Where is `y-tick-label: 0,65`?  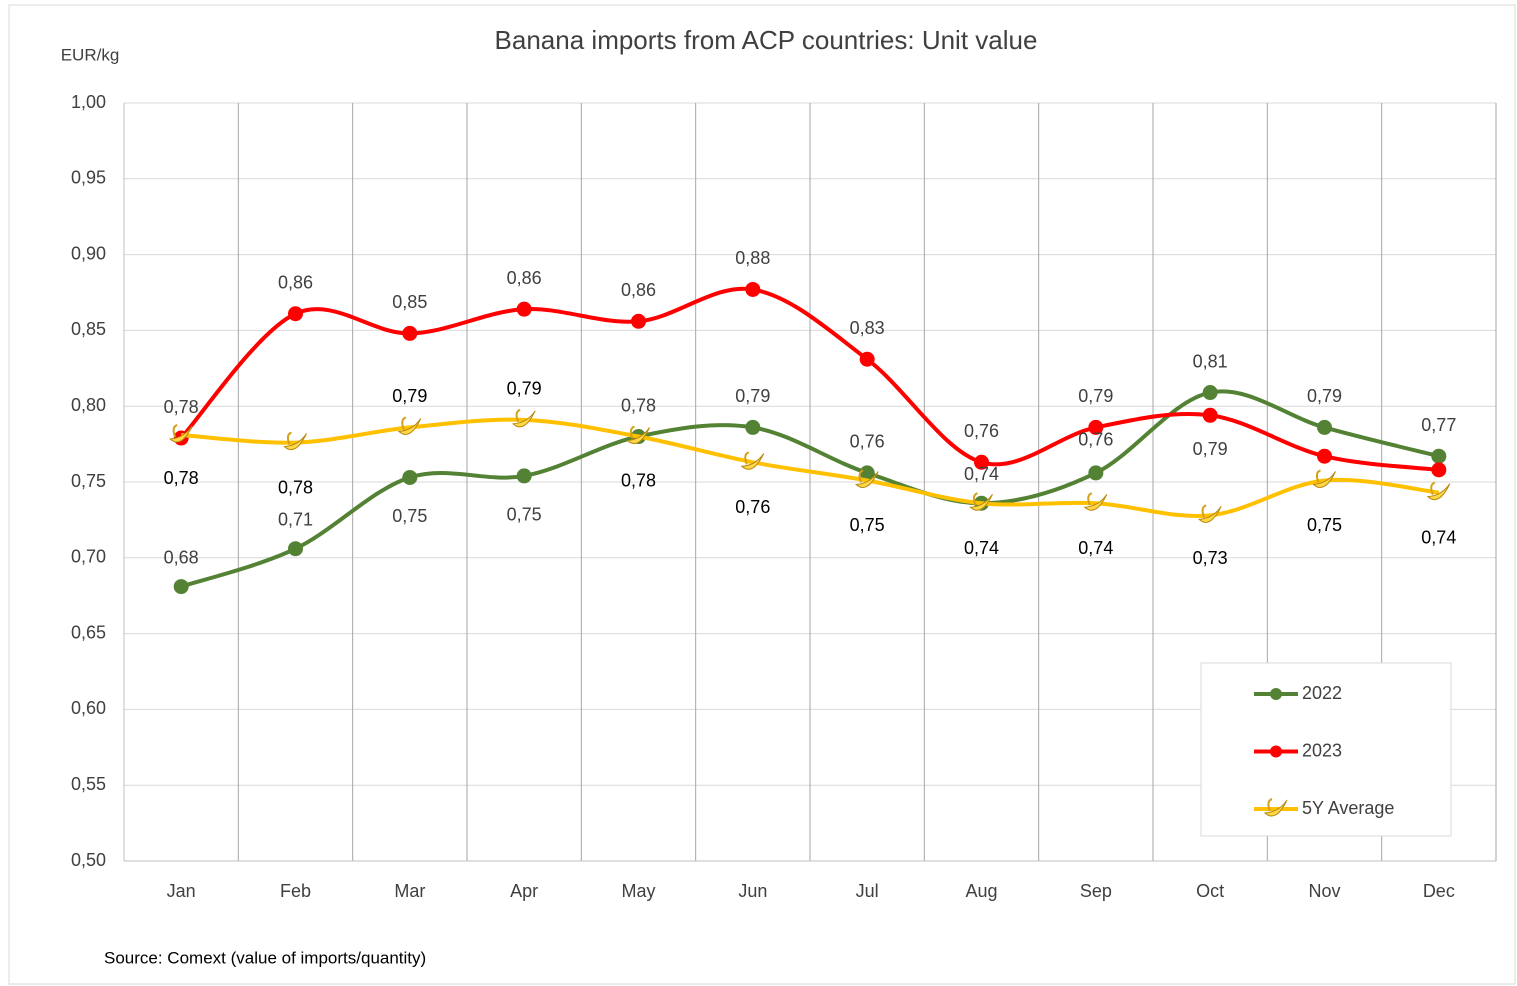 y-tick-label: 0,65 is located at coordinates (88, 632).